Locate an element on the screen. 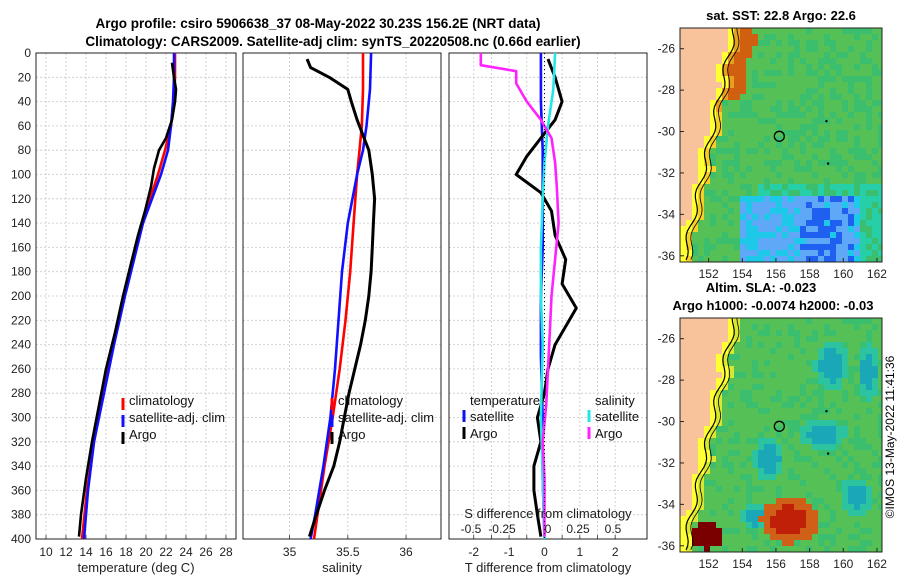 The width and height of the screenshot is (900, 580). profile-location-marker is located at coordinates (779, 426).